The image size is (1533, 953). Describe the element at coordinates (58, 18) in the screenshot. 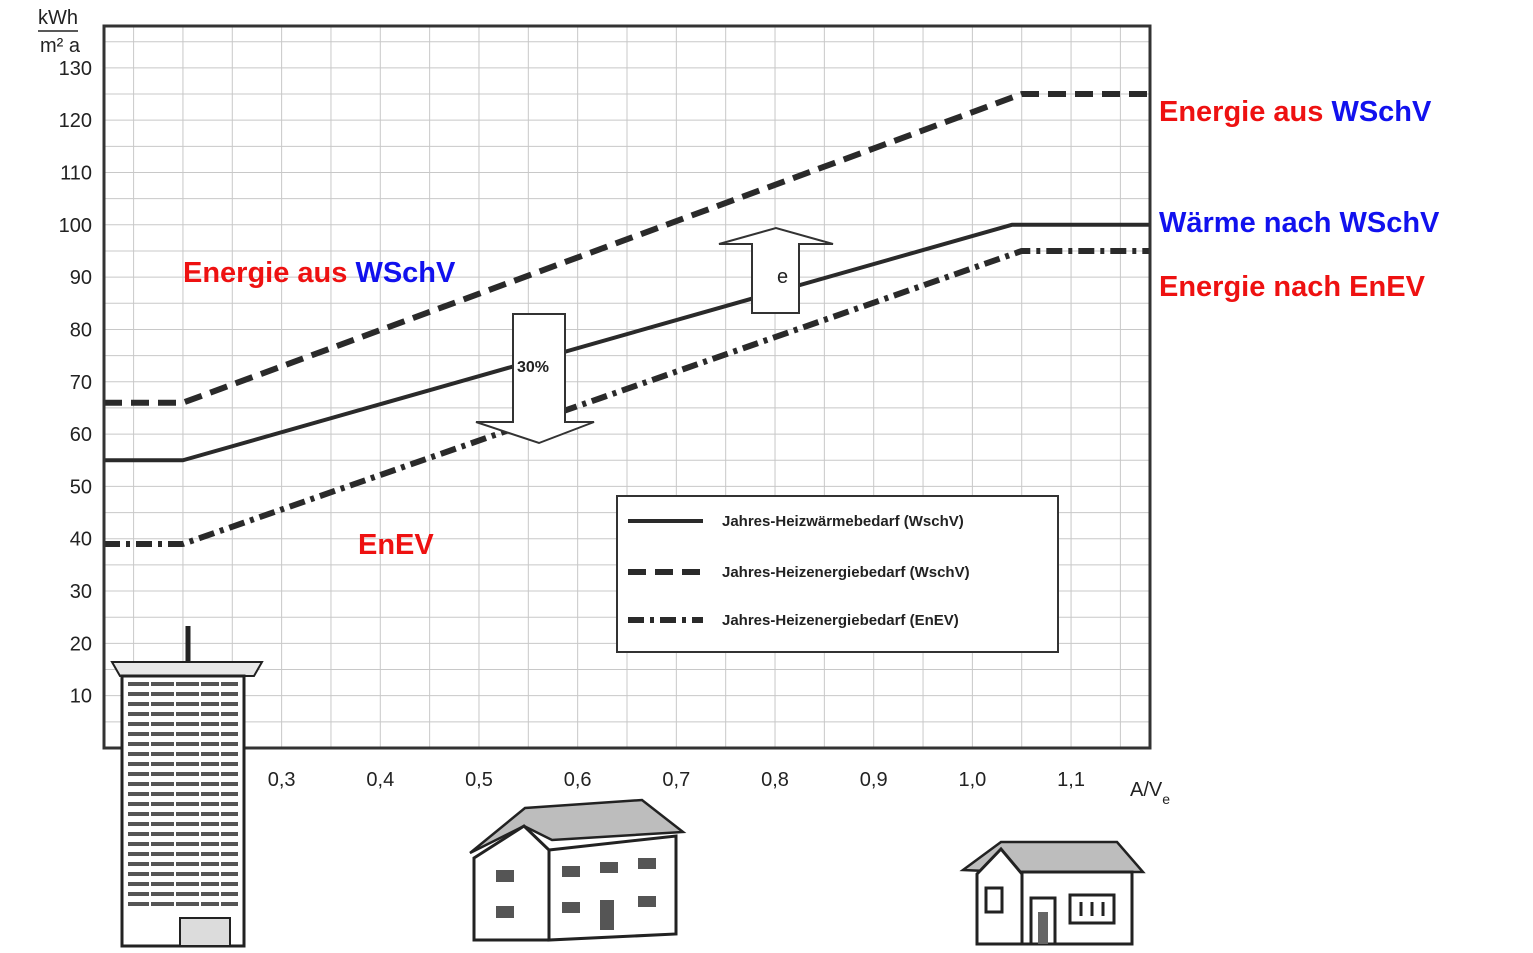

I see `y-unit-numerator: kWh` at that location.